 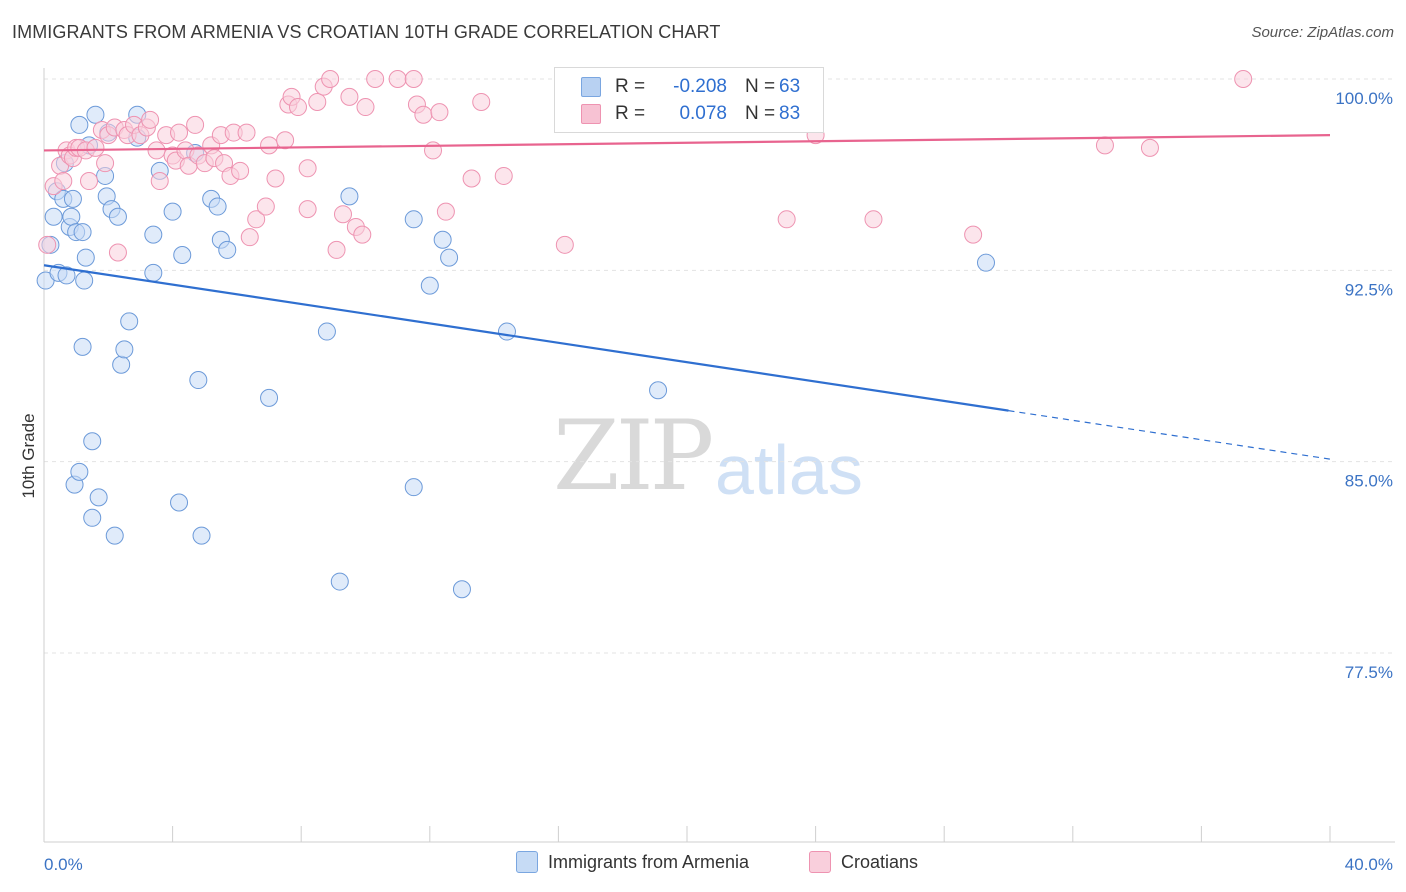 I want to click on x-tick-label: 40.0%, so click(x=1369, y=864).